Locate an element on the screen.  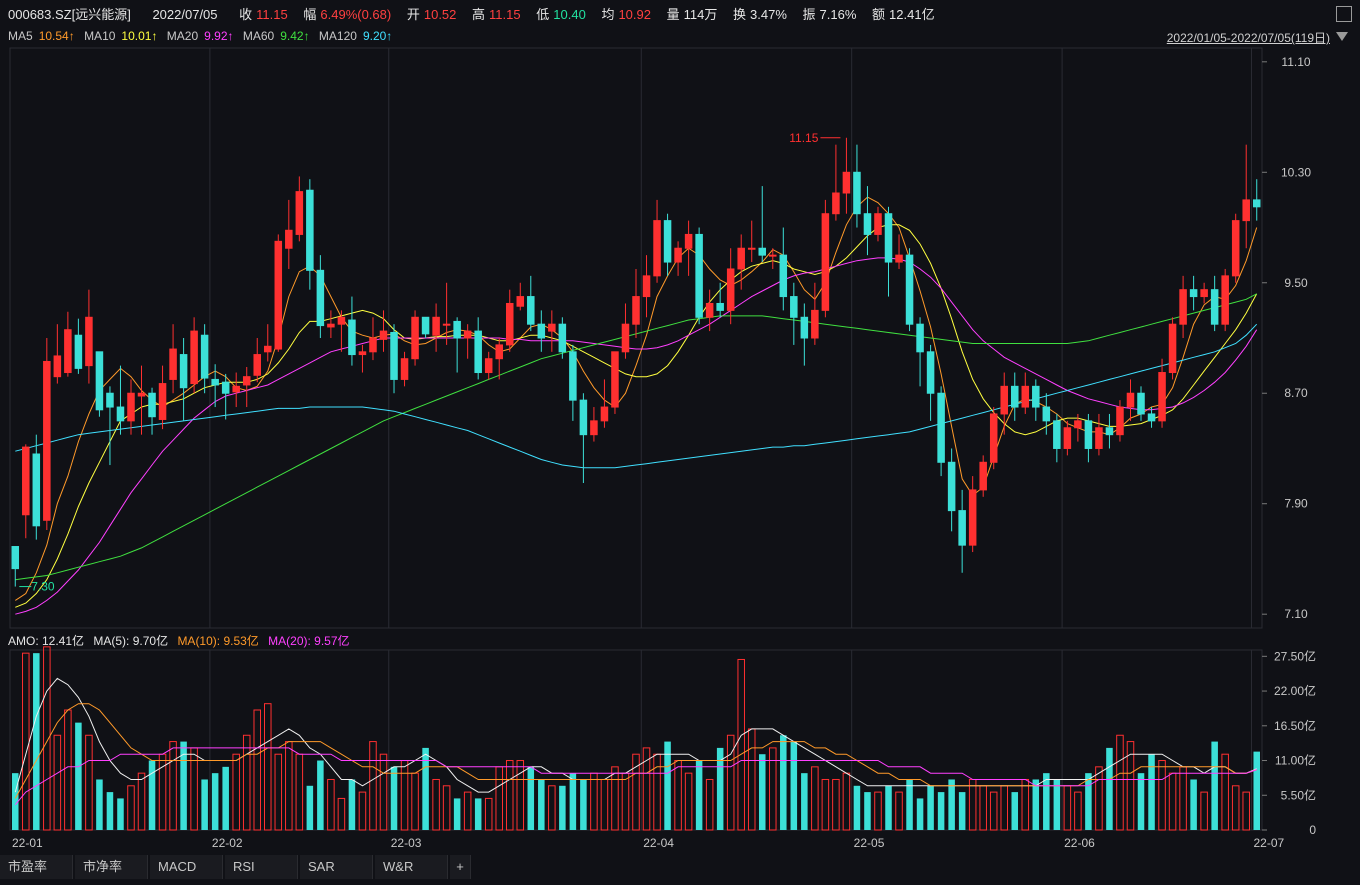
tab-rsi: RSI is located at coordinates (261, 867).